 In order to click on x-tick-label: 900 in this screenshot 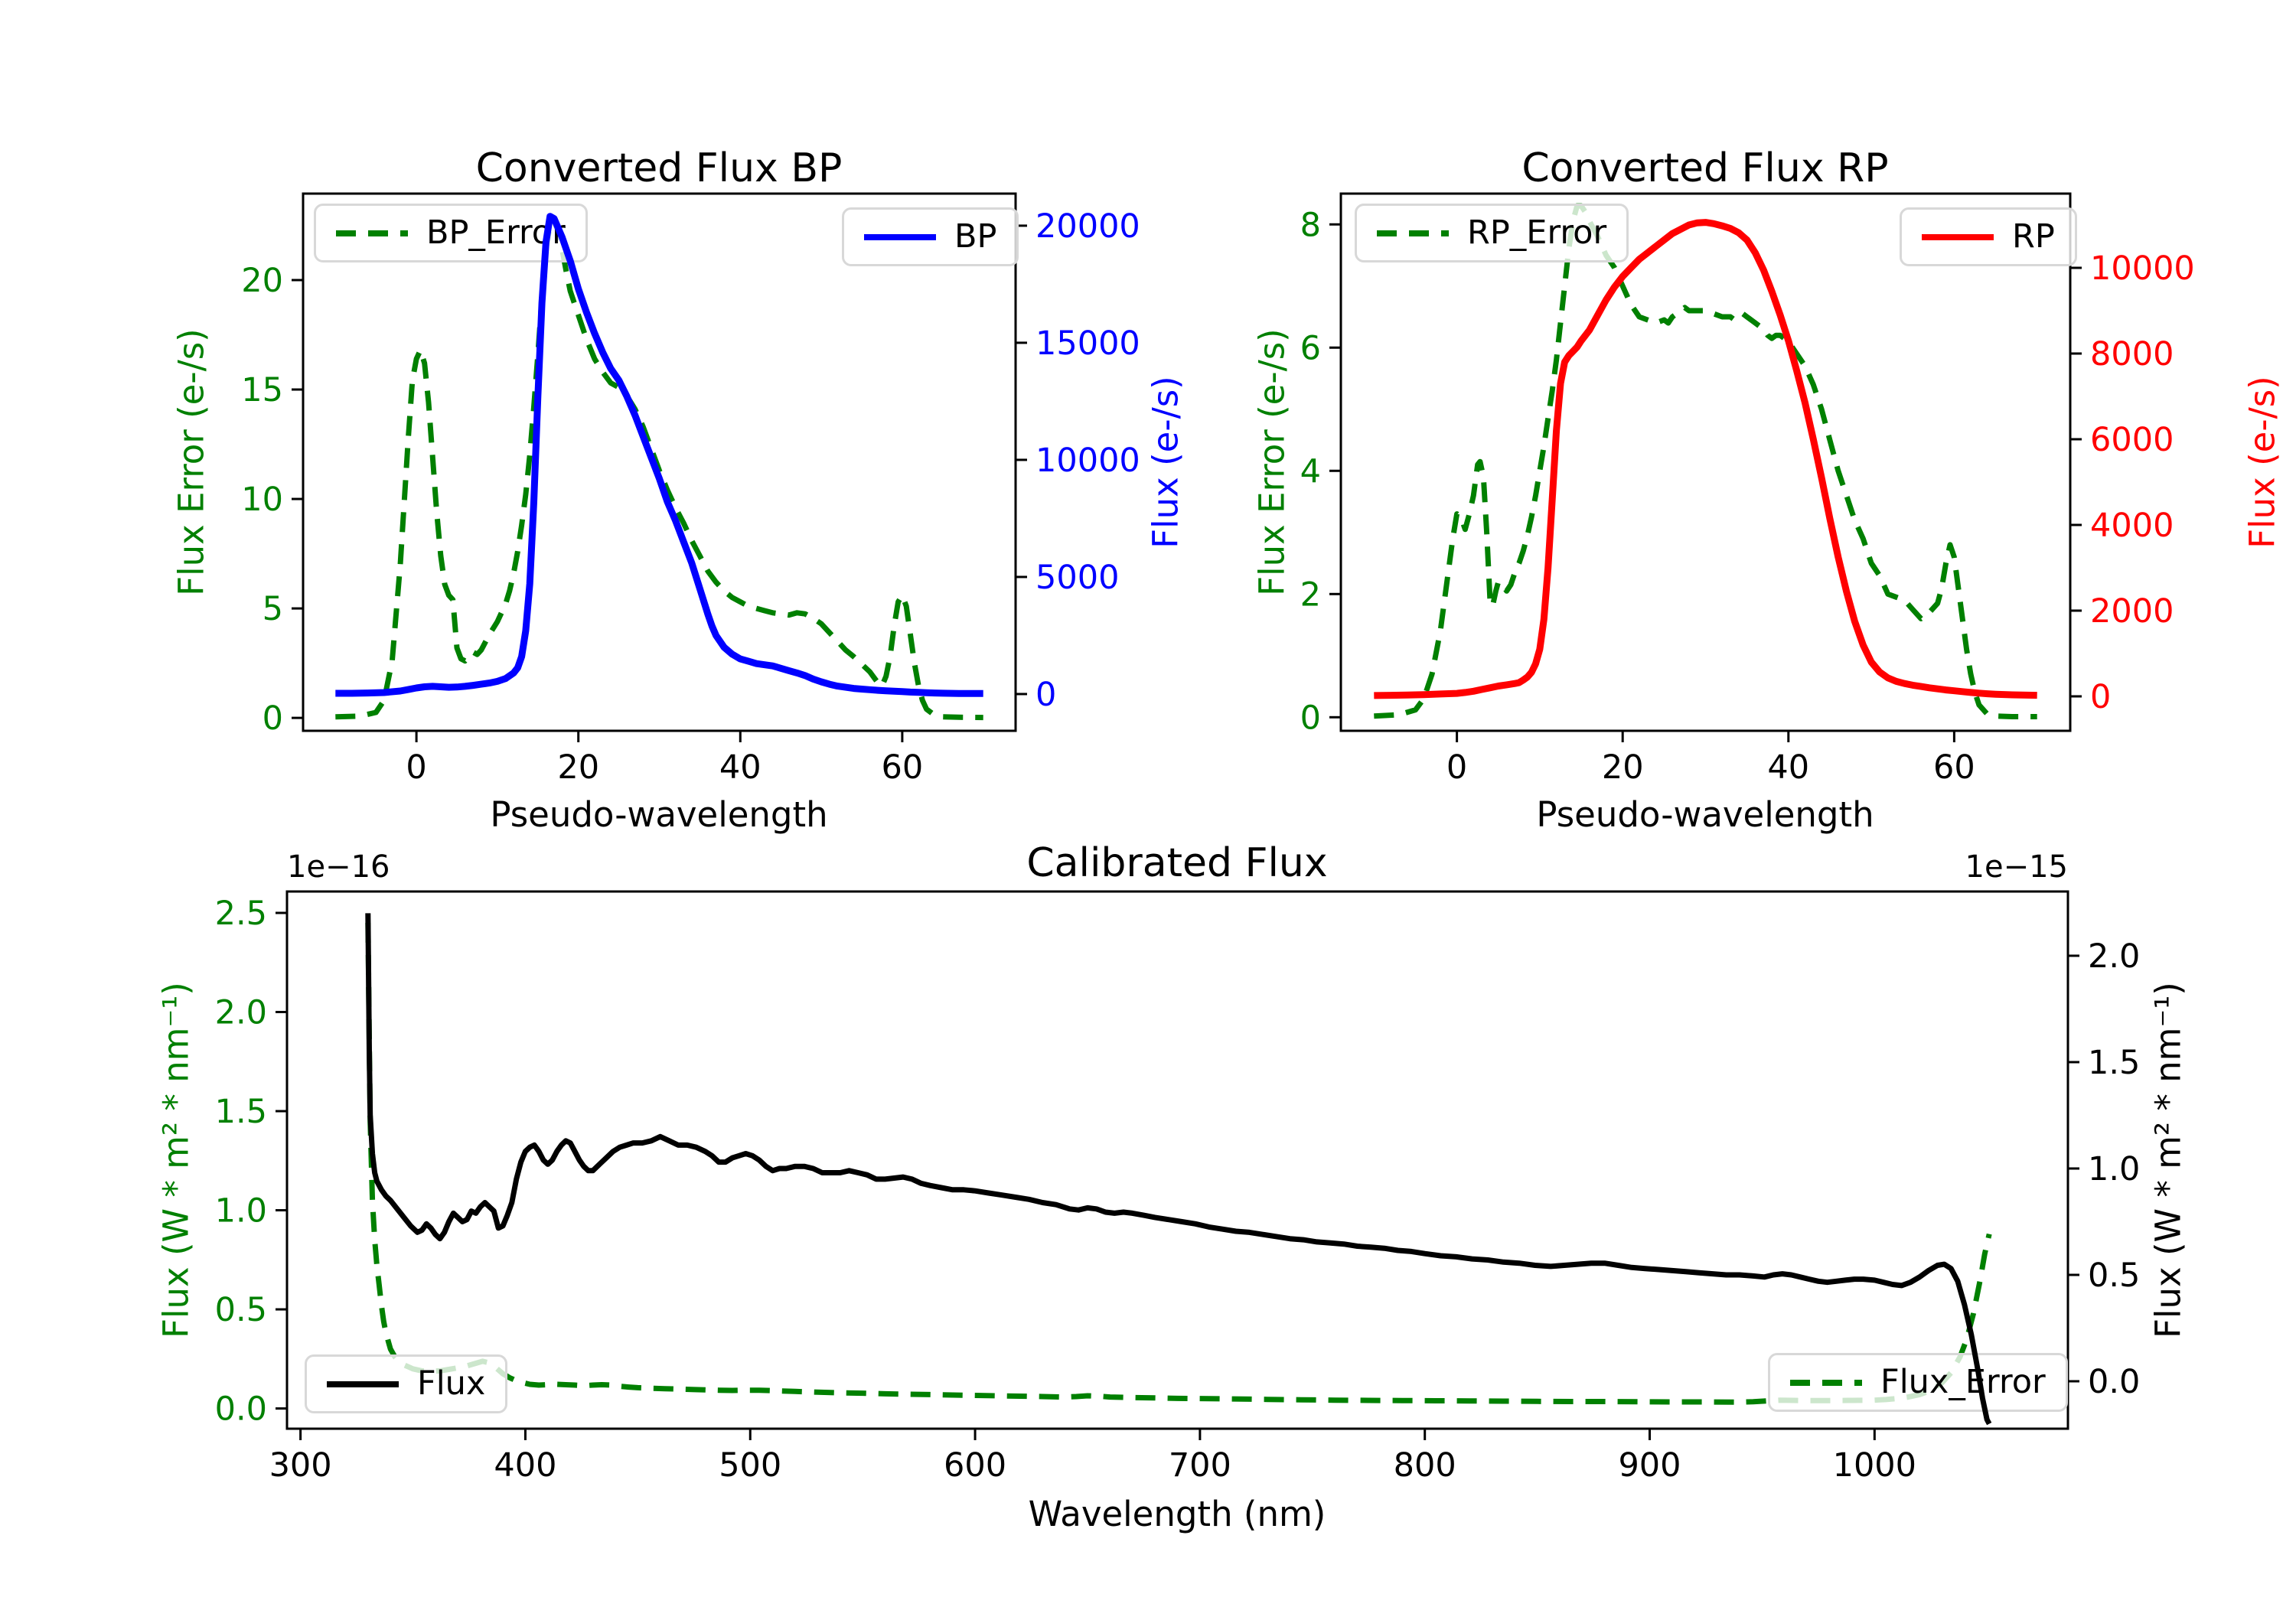, I will do `click(1649, 1465)`.